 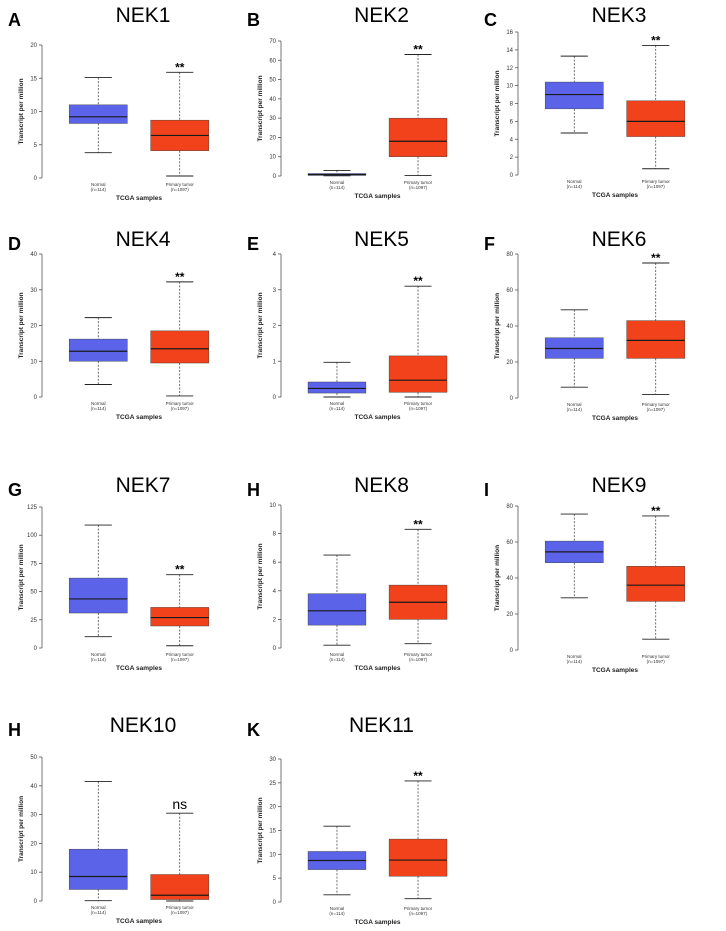 I want to click on panel-title: NEK7, so click(x=143, y=485).